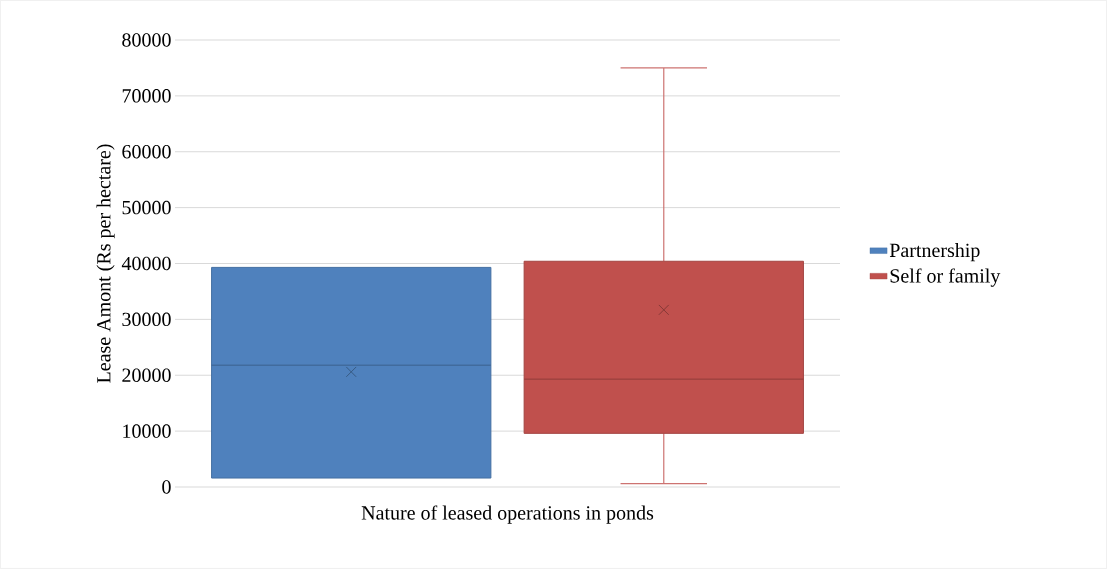  I want to click on y-tick-label: 30000, so click(146, 319).